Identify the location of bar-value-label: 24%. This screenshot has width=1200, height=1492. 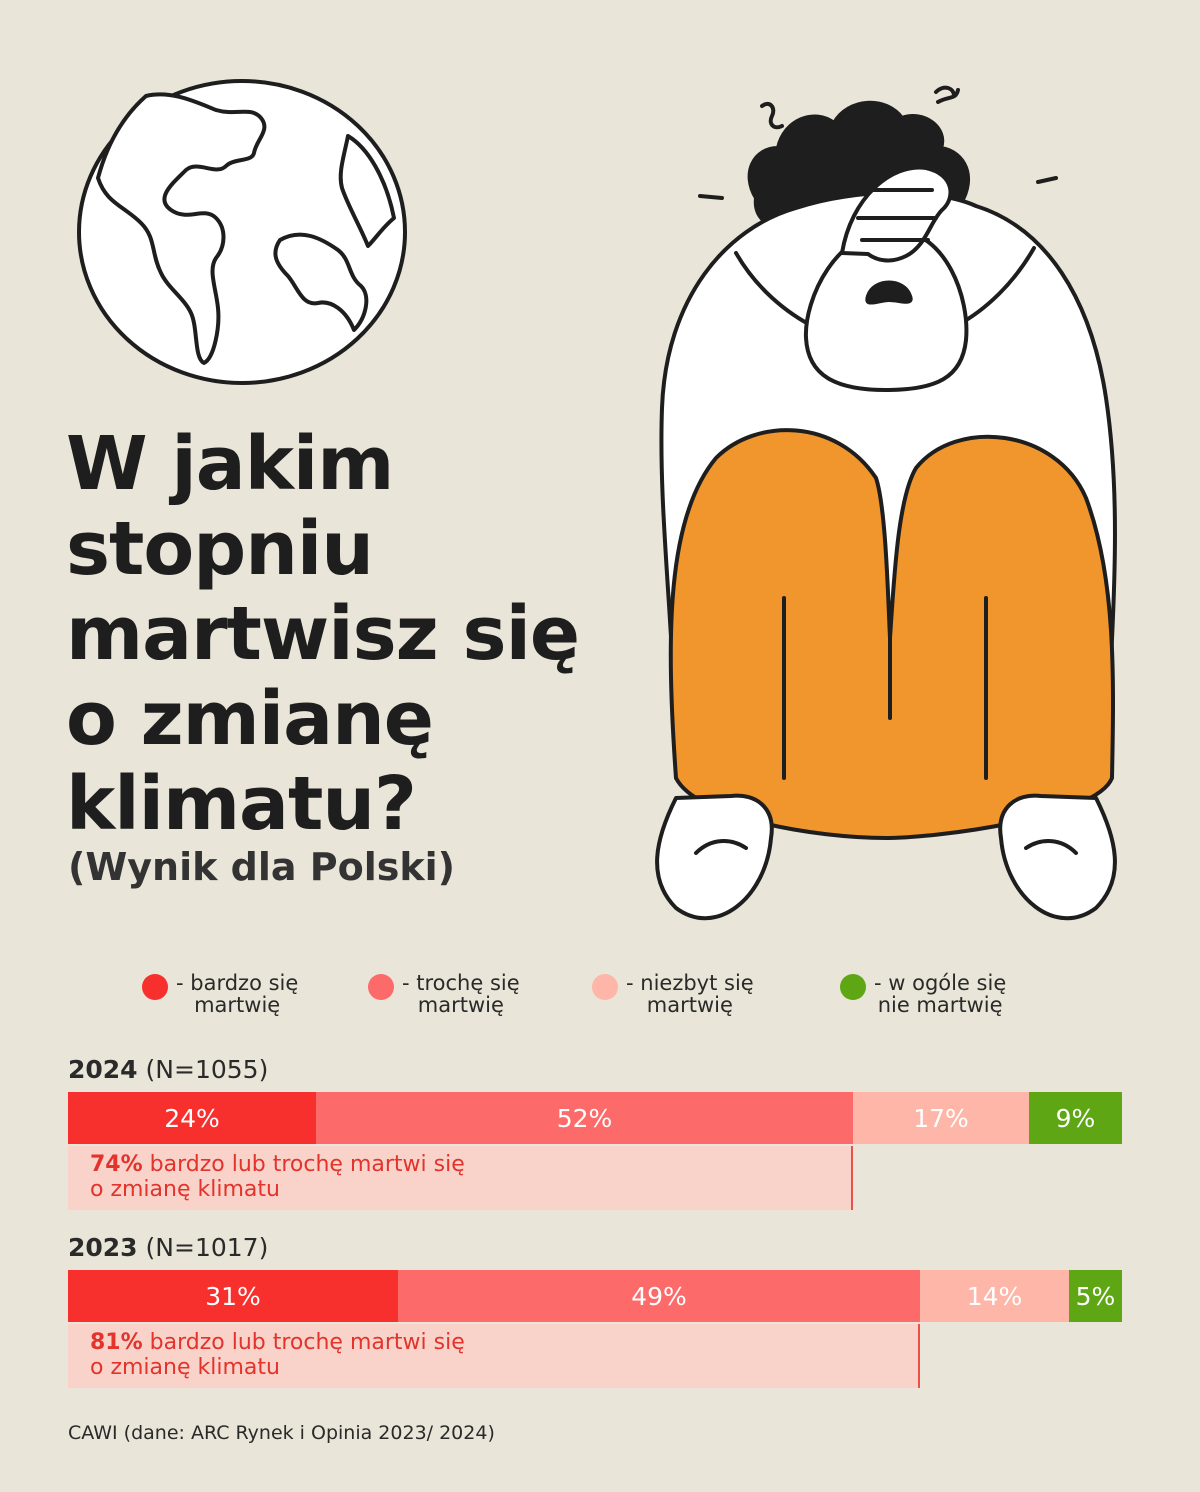
(192, 1118).